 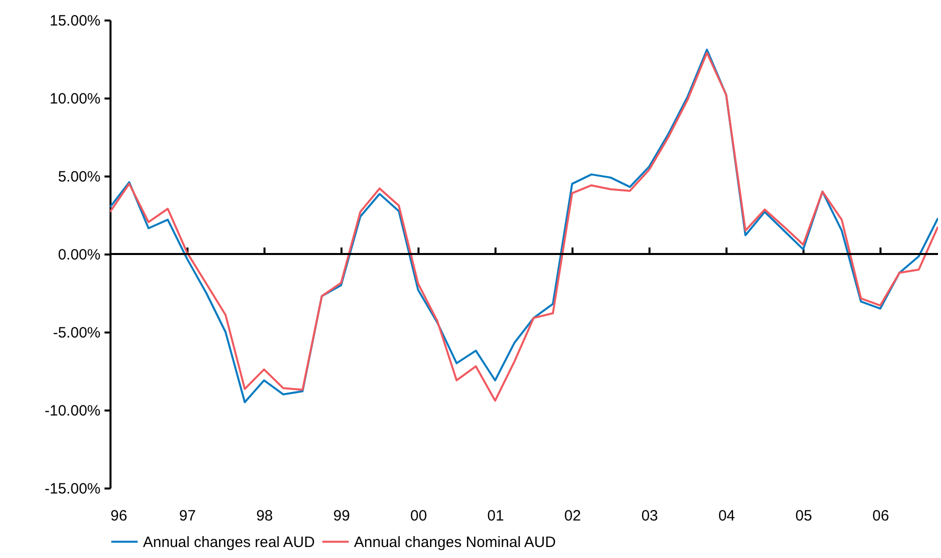 What do you see at coordinates (495, 516) in the screenshot?
I see `x-tick-label: 01` at bounding box center [495, 516].